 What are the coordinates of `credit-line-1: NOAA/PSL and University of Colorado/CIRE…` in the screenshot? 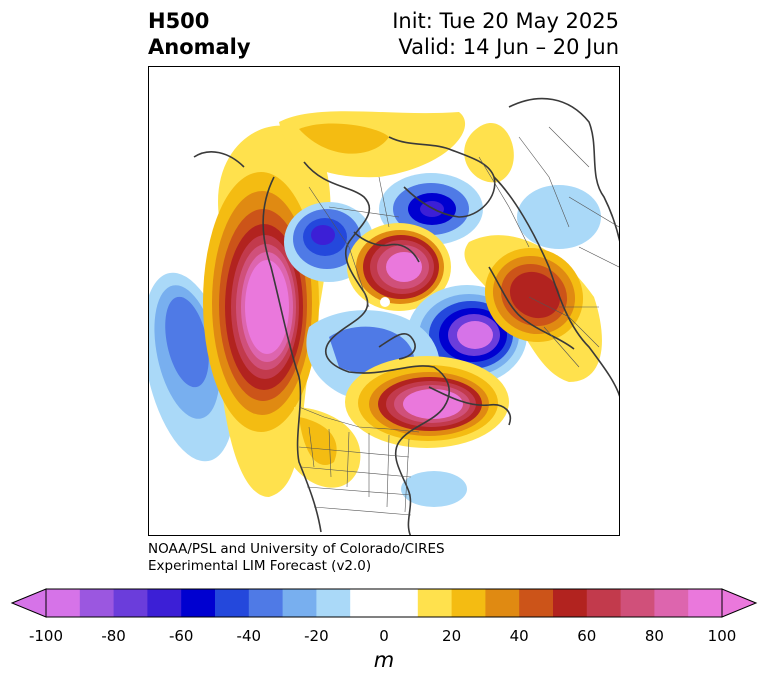 It's located at (296, 549).